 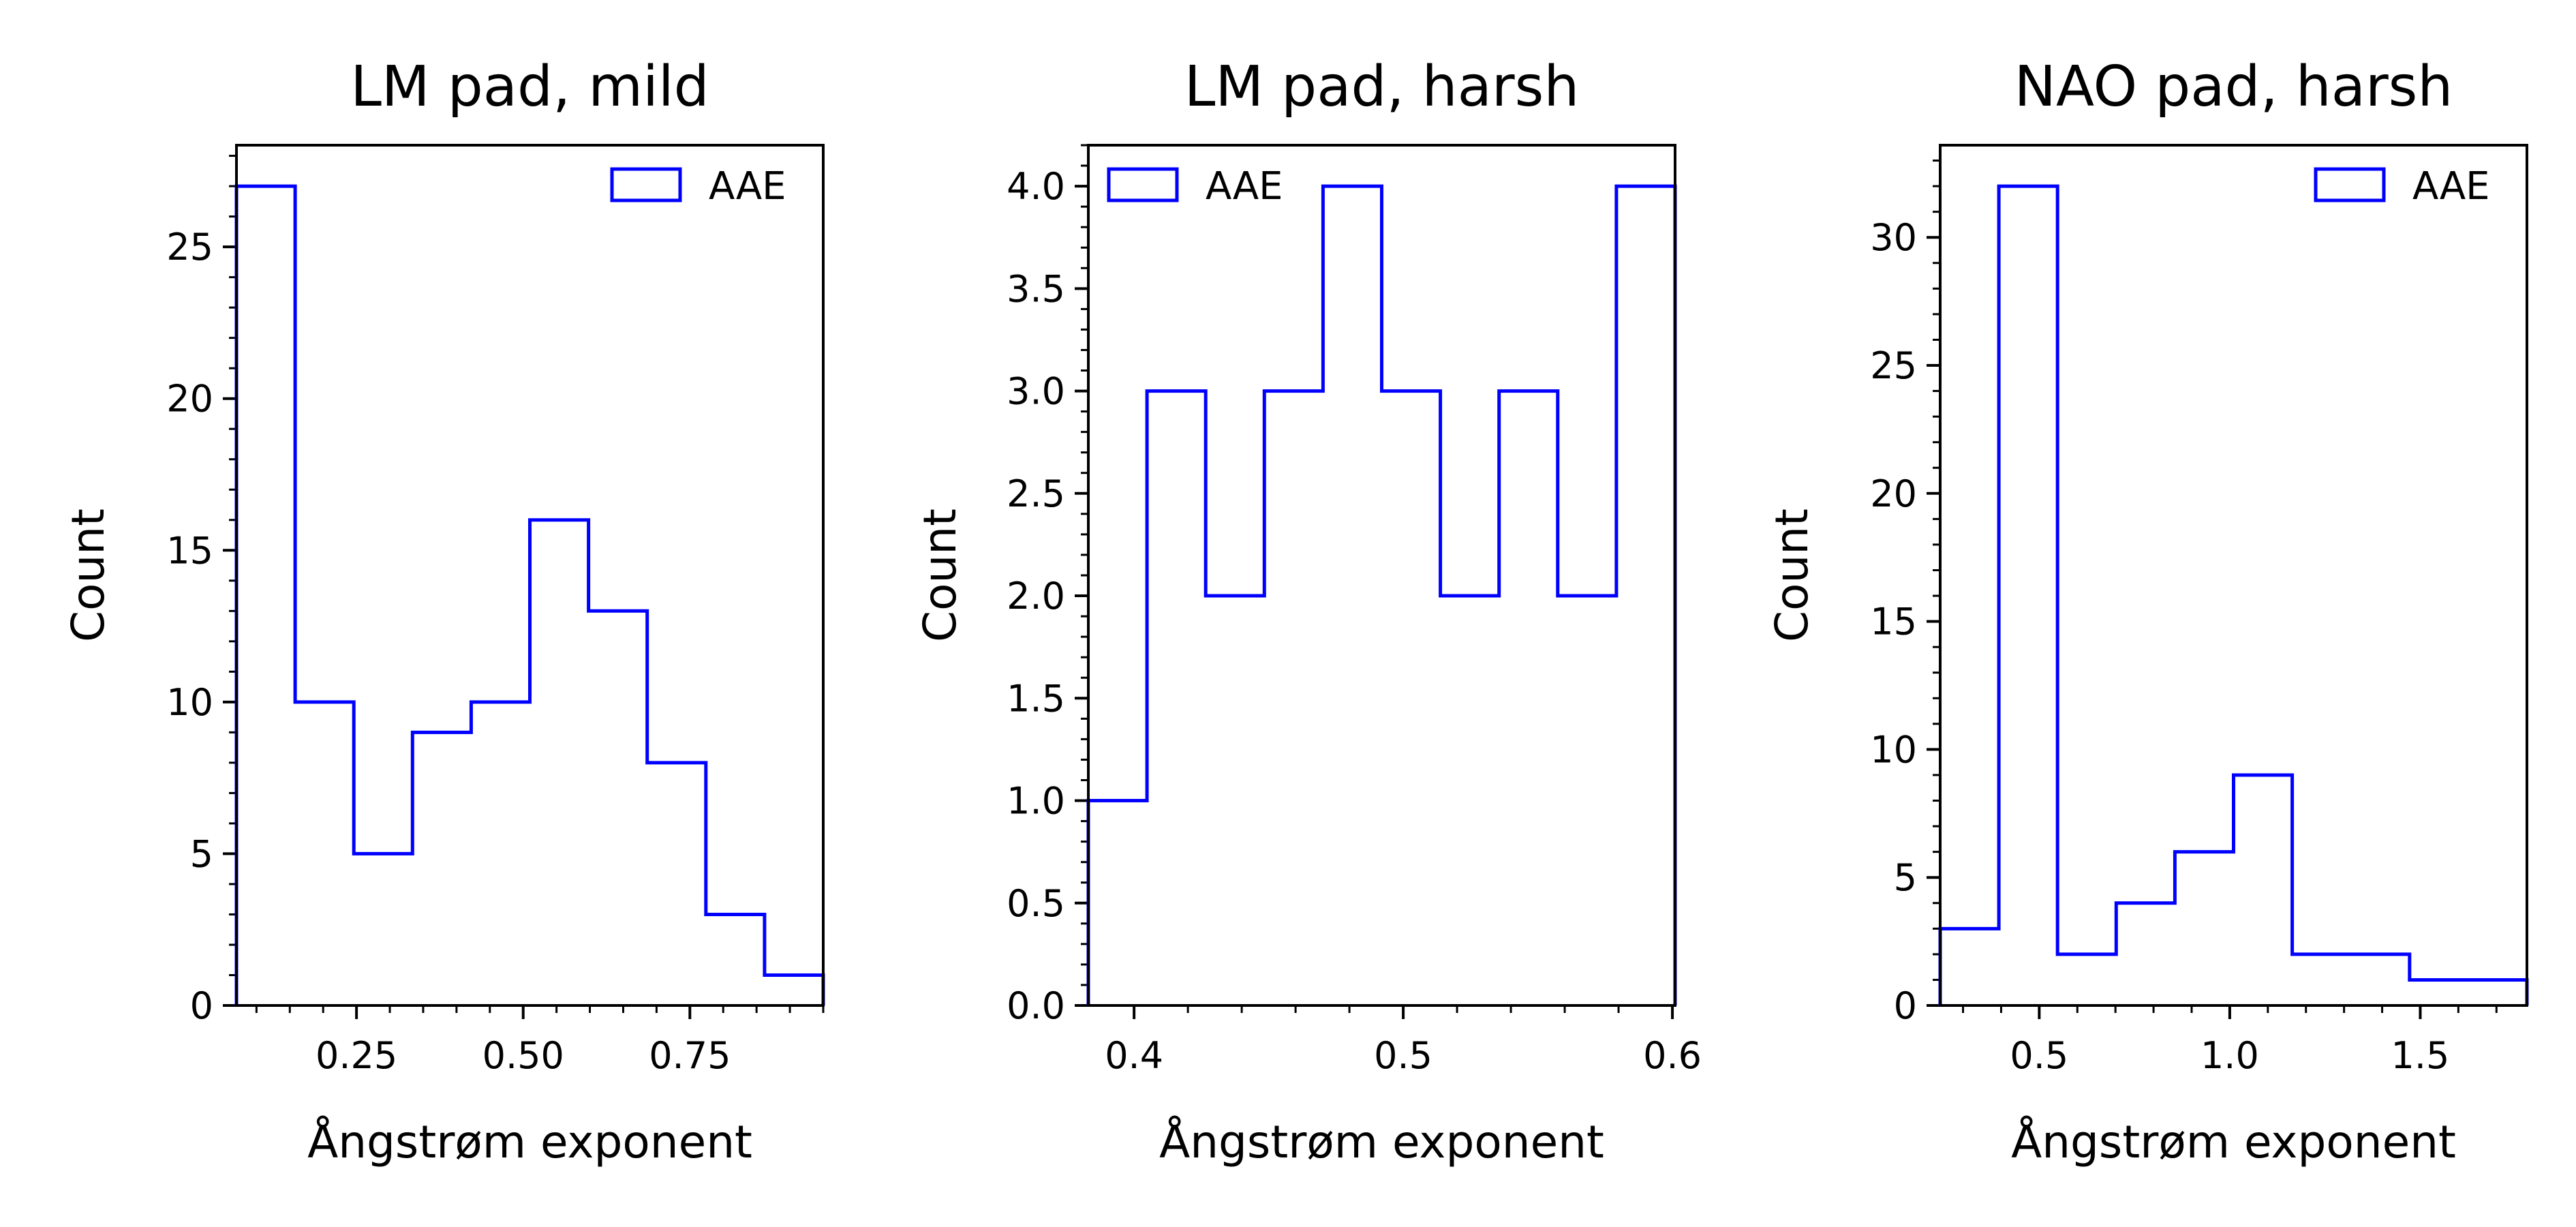 I want to click on x-tick-label: 0.25, so click(x=356, y=1055).